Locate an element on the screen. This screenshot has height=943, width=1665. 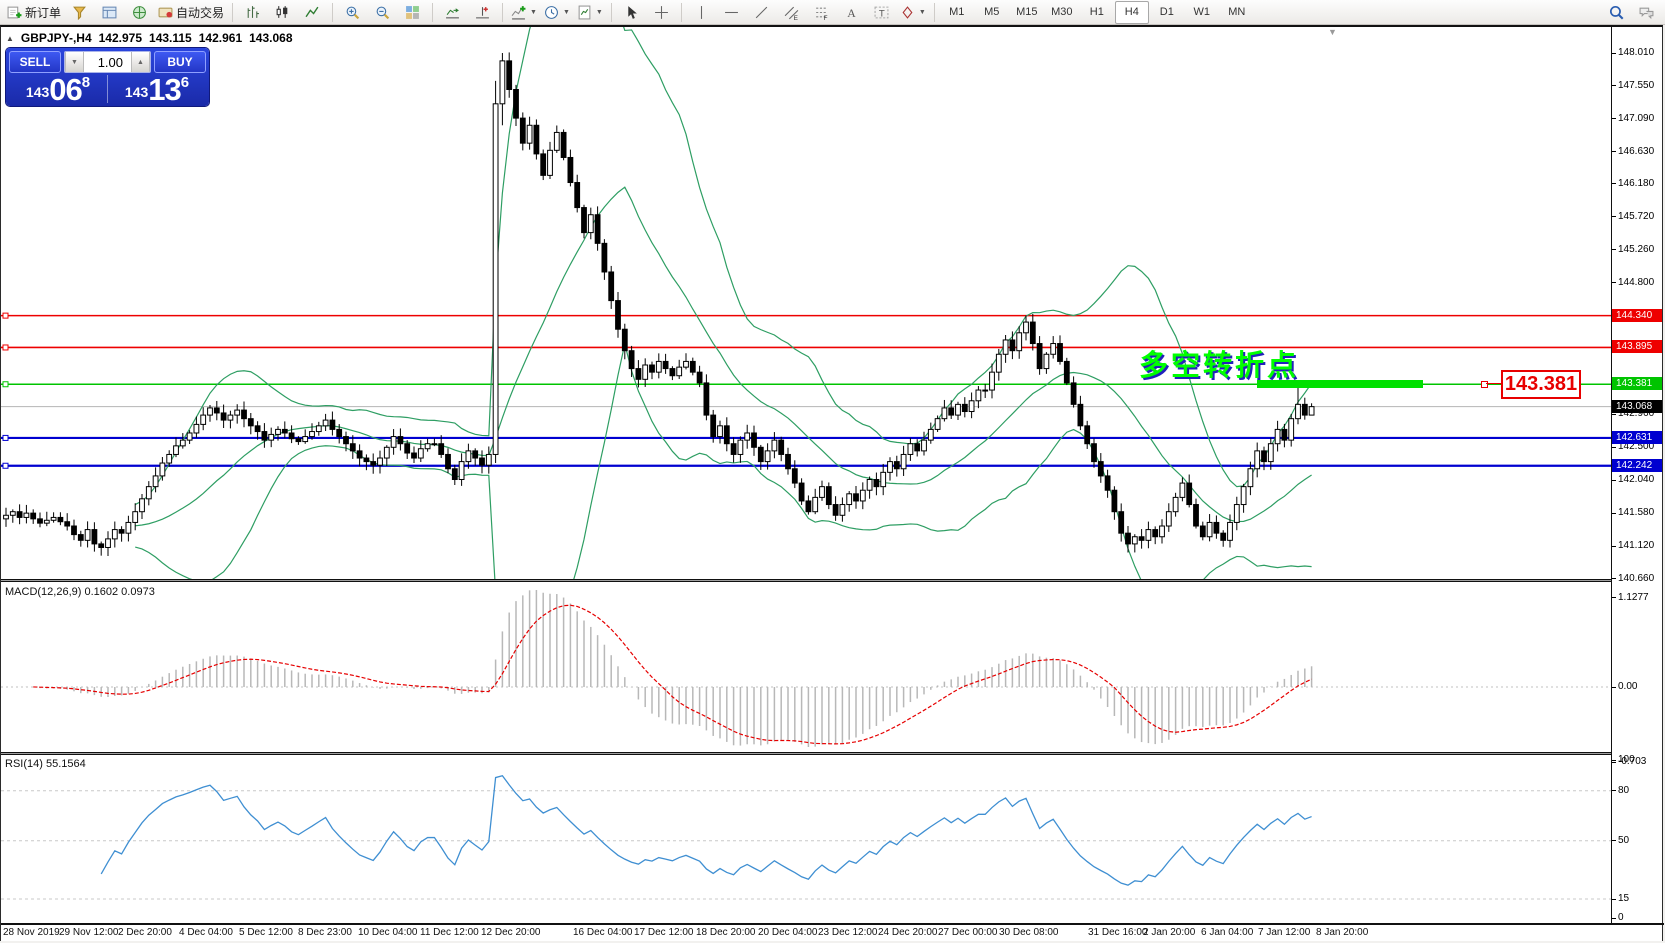
main-toolbar: 新订单 自动交易 ▼ ▼ ▼ E F A T ▼ M1 M5 M15 M30 H1 H4 D1 W1 MN is located at coordinates (832, 12).